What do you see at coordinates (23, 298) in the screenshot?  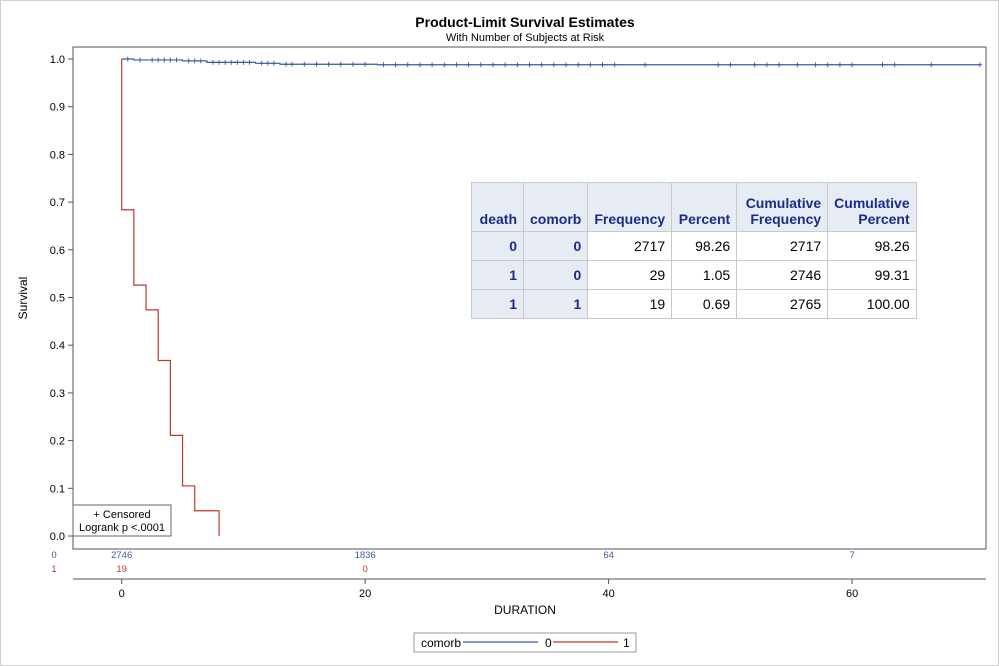 I see `y-axis-label: Survival` at bounding box center [23, 298].